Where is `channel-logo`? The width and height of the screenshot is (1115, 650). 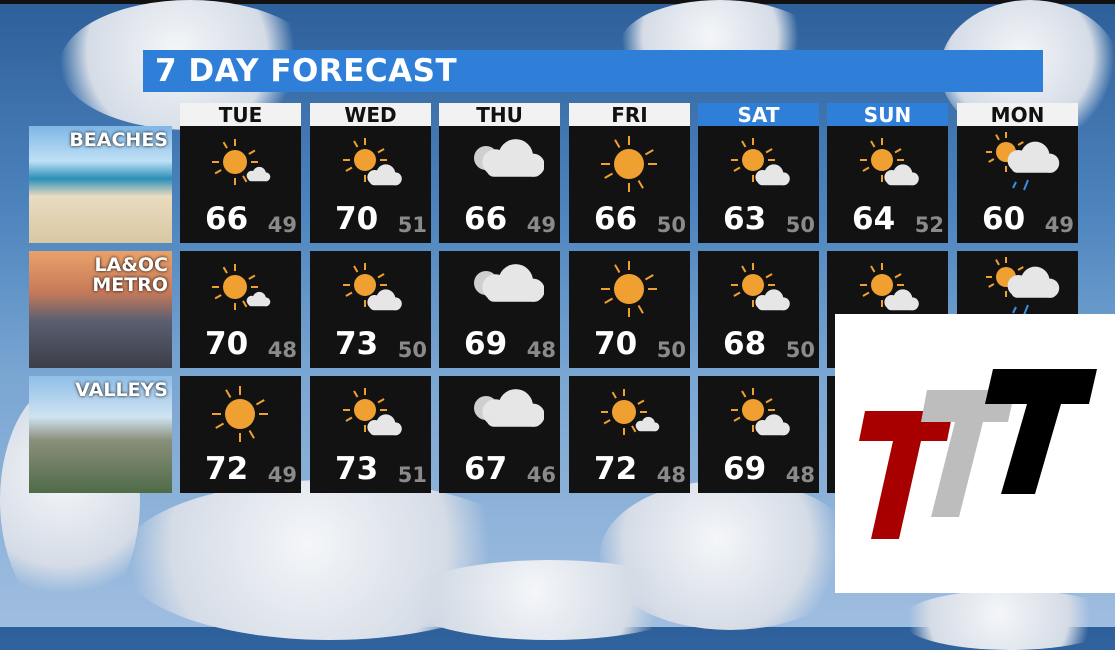 channel-logo is located at coordinates (975, 453).